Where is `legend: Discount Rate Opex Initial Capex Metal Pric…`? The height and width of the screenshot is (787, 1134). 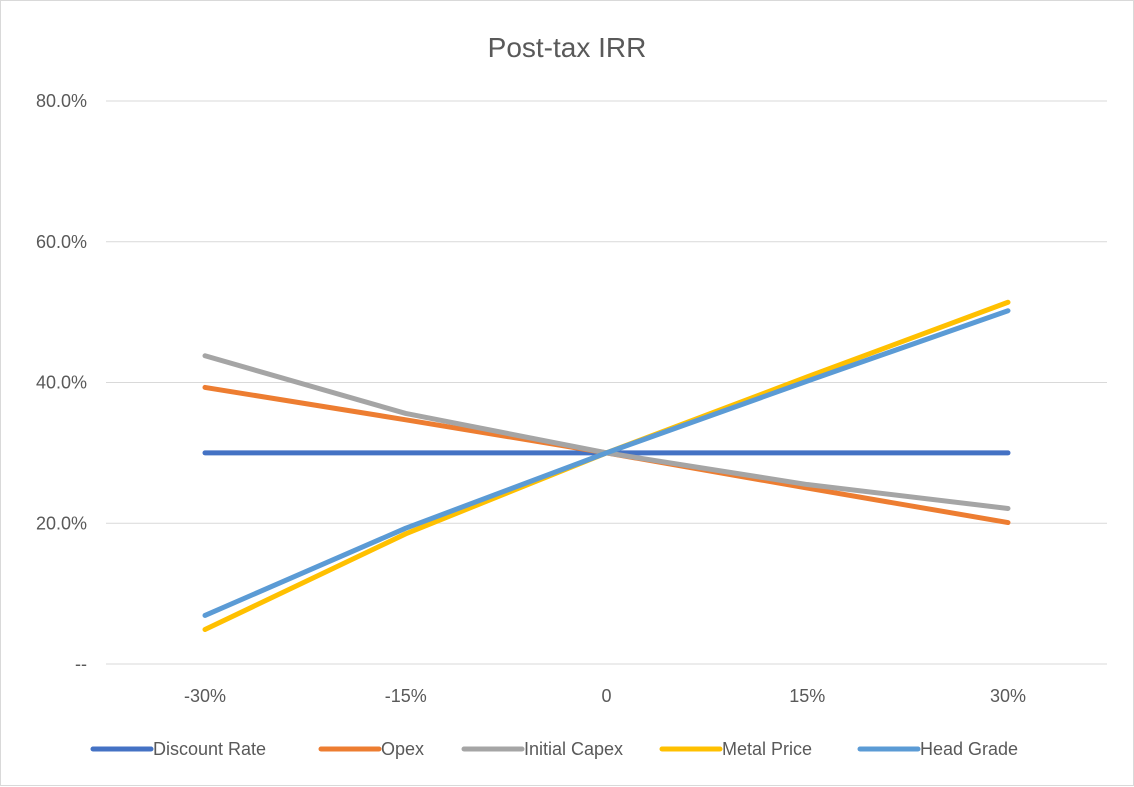
legend: Discount Rate Opex Initial Capex Metal Pric… is located at coordinates (554, 749).